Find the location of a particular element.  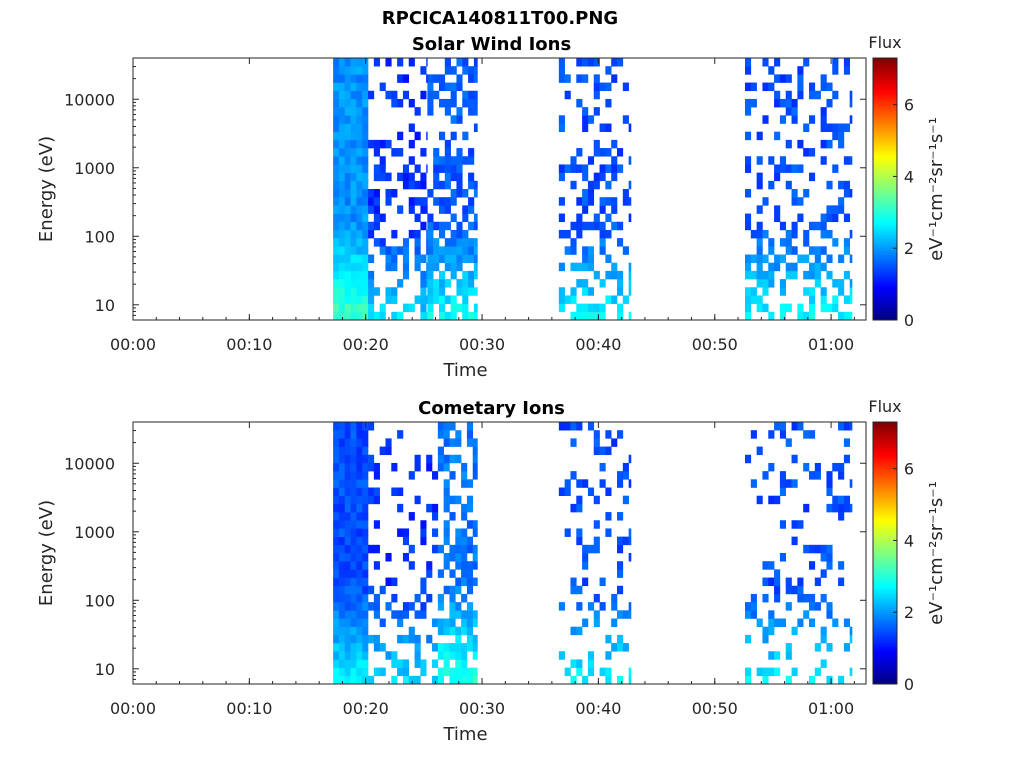

x-tick-label: 00:00 is located at coordinates (133, 708).